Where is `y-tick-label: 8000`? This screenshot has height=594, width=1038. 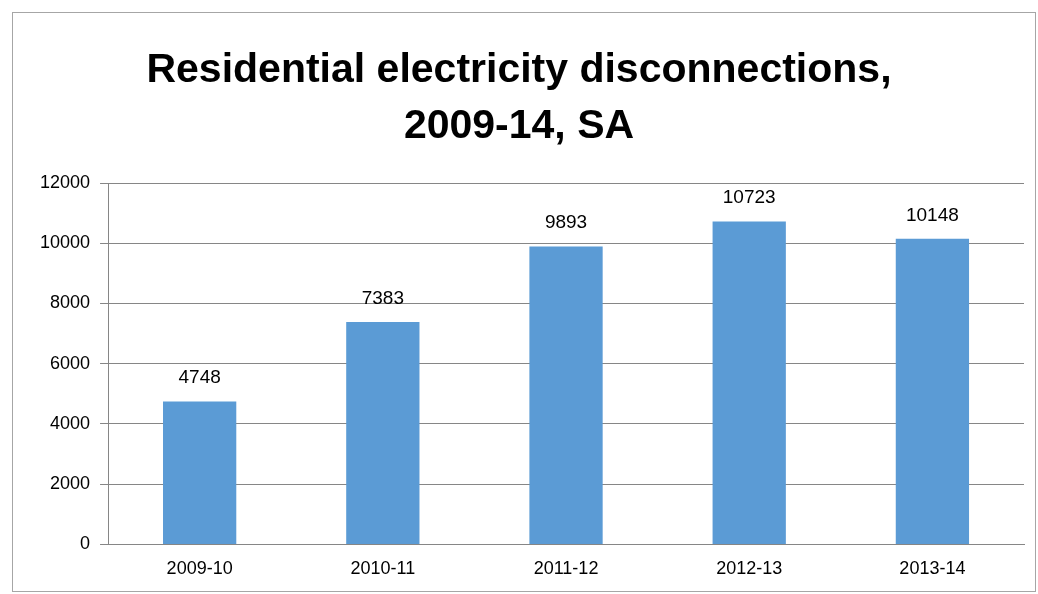 y-tick-label: 8000 is located at coordinates (70, 302).